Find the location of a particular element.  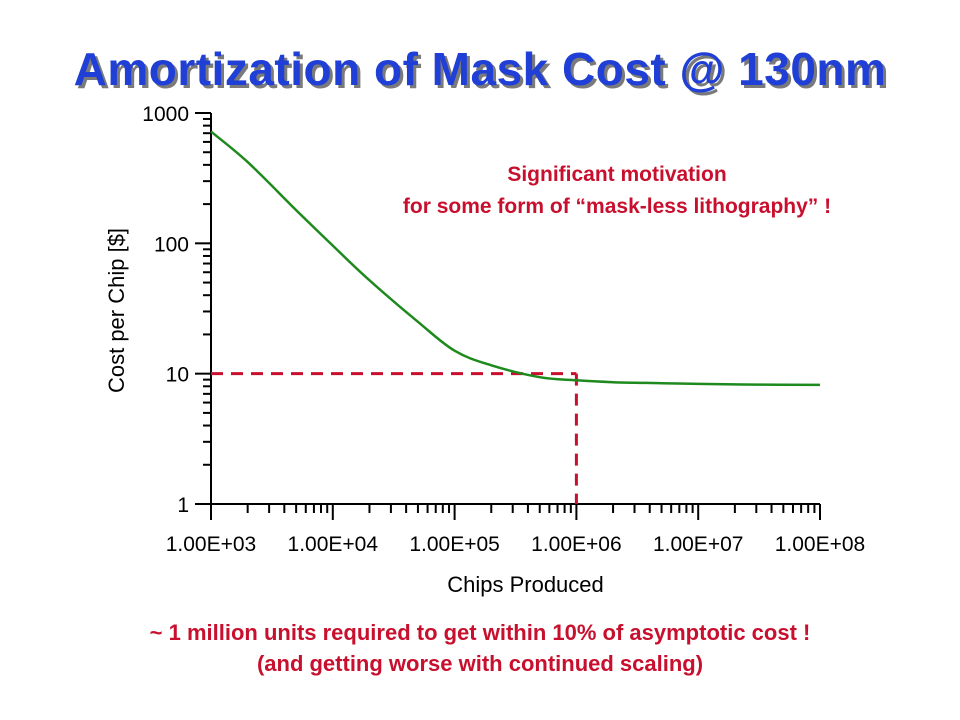

reference-lines is located at coordinates (394, 438).